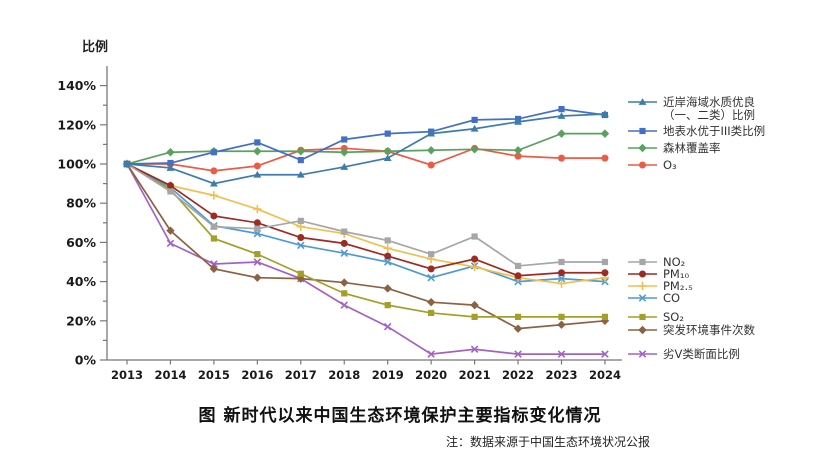 The width and height of the screenshot is (822, 471). I want to click on x-tick-label: 2016, so click(257, 375).